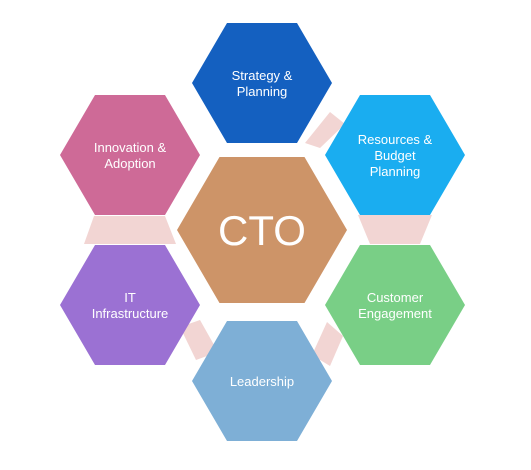 The width and height of the screenshot is (531, 470). Describe the element at coordinates (395, 171) in the screenshot. I see `hex-resources-label-line-3: Planning` at that location.